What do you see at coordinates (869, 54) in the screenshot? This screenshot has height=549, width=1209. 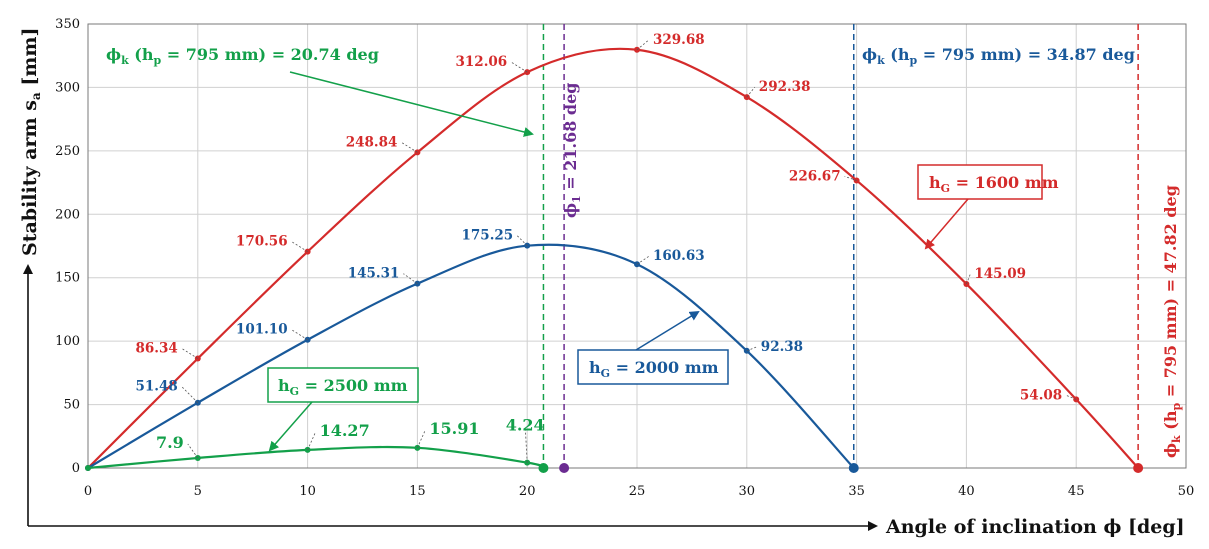 I see `blue-phi-symbol: ϕ` at bounding box center [869, 54].